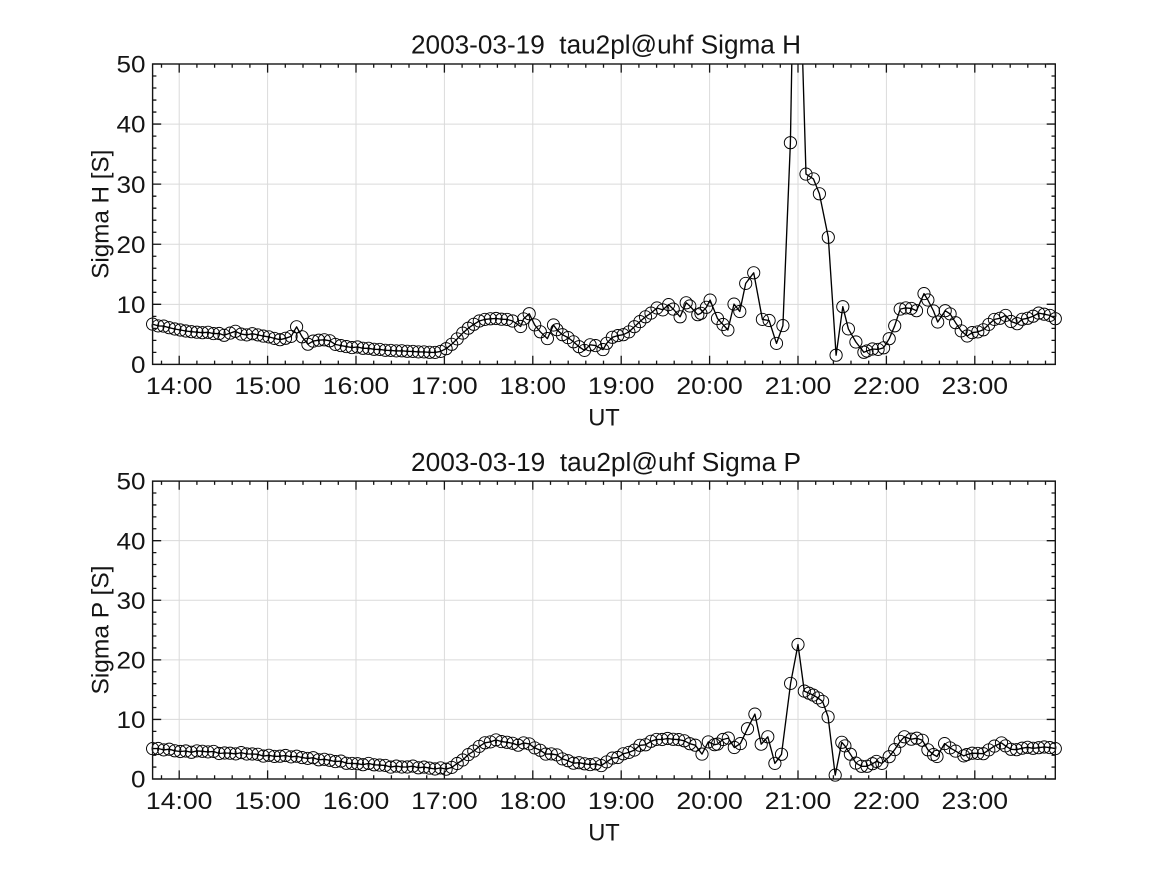 The height and width of the screenshot is (880, 1167). Describe the element at coordinates (606, 463) in the screenshot. I see `svg-text: 2003-03-19 tau2pl@uhf Sigma P` at that location.